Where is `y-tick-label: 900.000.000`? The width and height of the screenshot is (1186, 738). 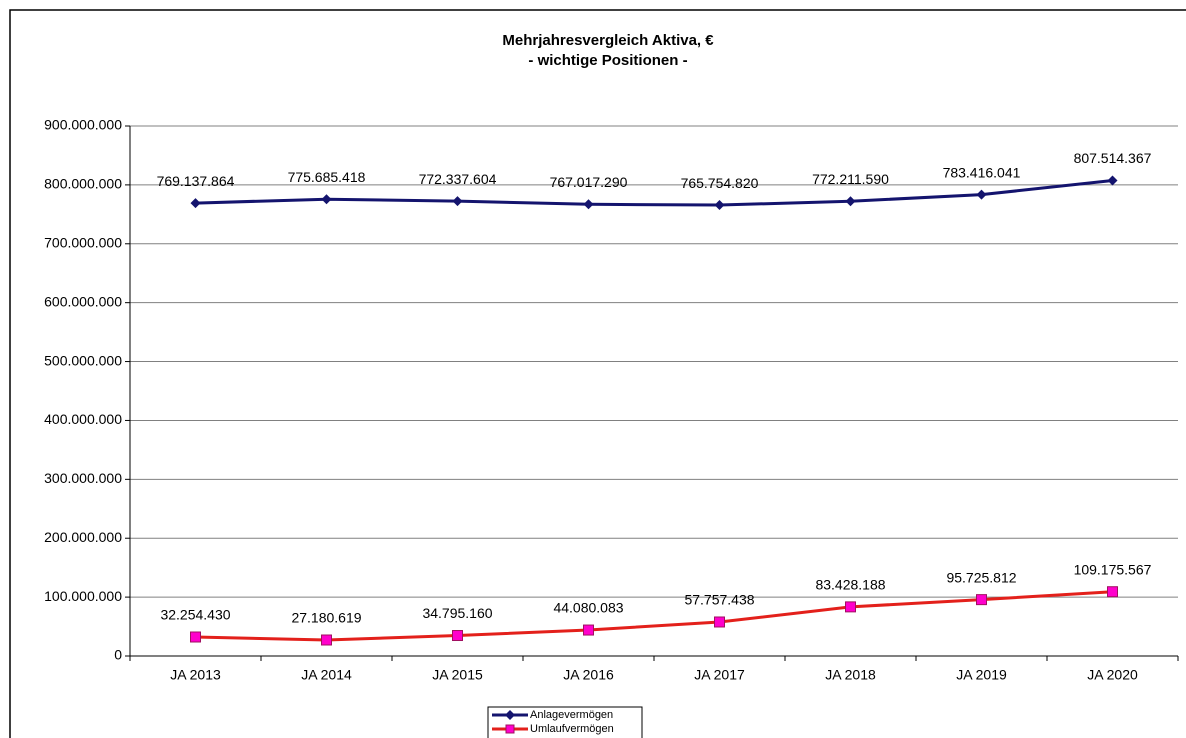
y-tick-label: 900.000.000 is located at coordinates (83, 125).